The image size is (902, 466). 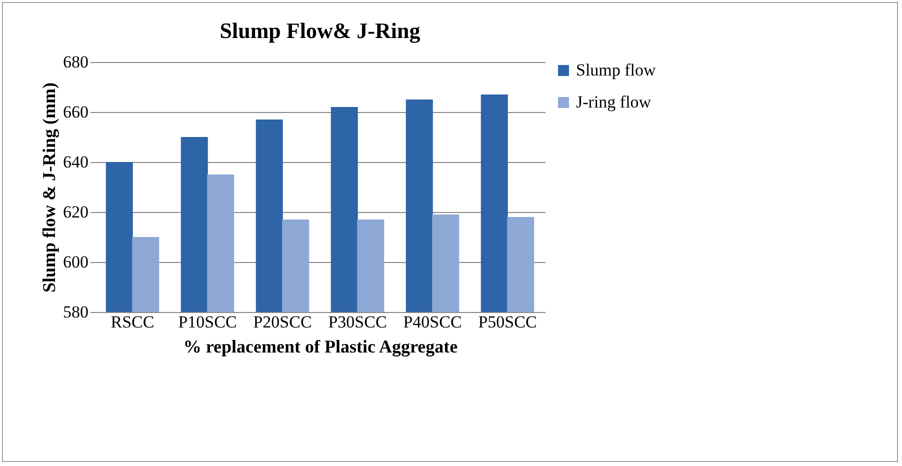 What do you see at coordinates (75, 112) in the screenshot?
I see `y-tick-label: 660` at bounding box center [75, 112].